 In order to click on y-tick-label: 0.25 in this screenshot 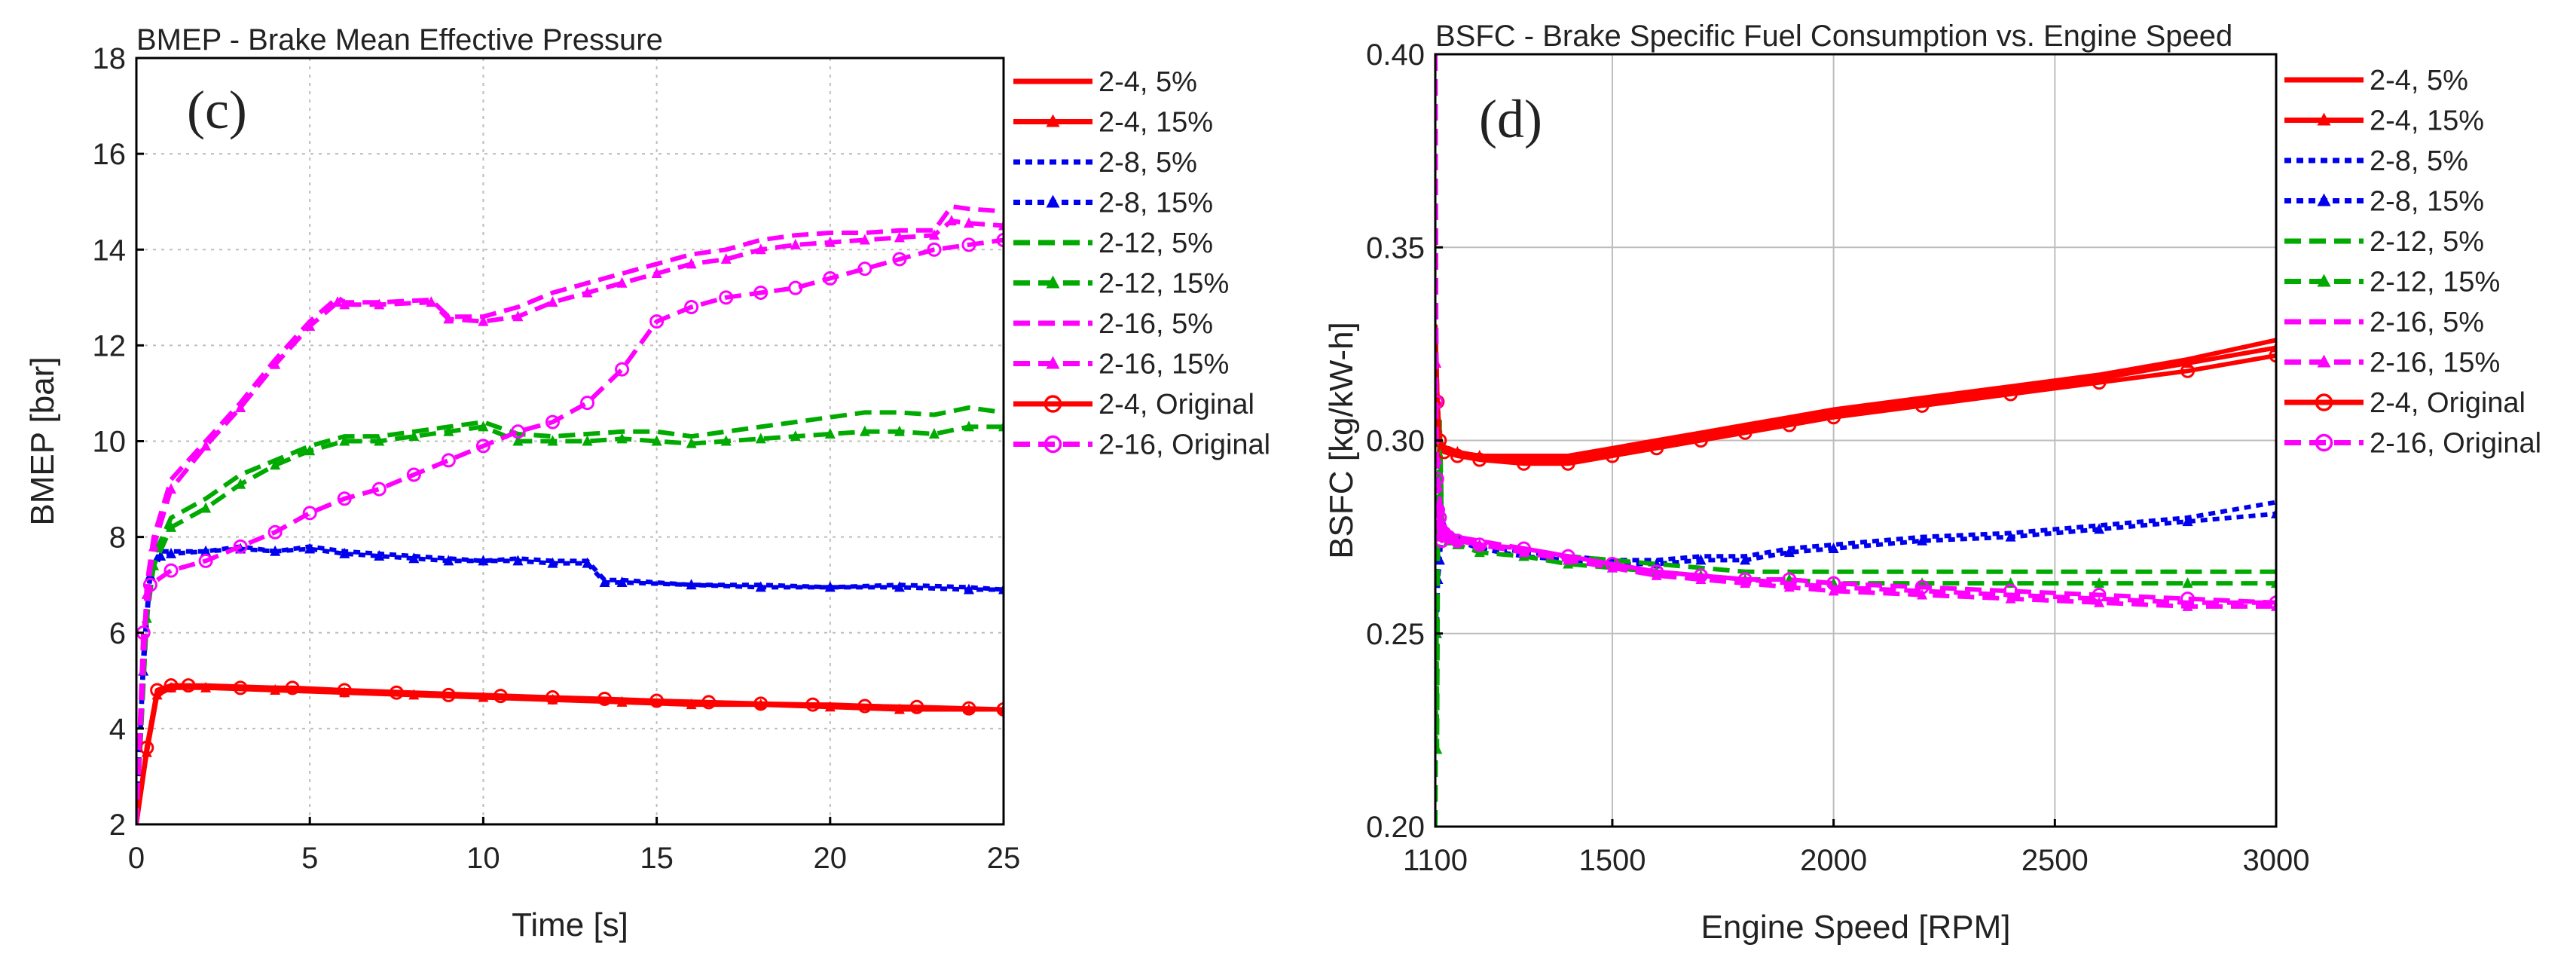, I will do `click(1395, 635)`.